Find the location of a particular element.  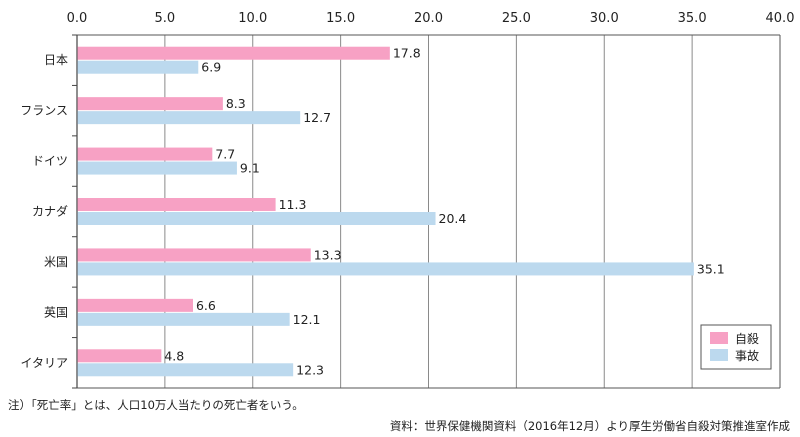

data-label-s0-c4: 13.3 is located at coordinates (328, 254).